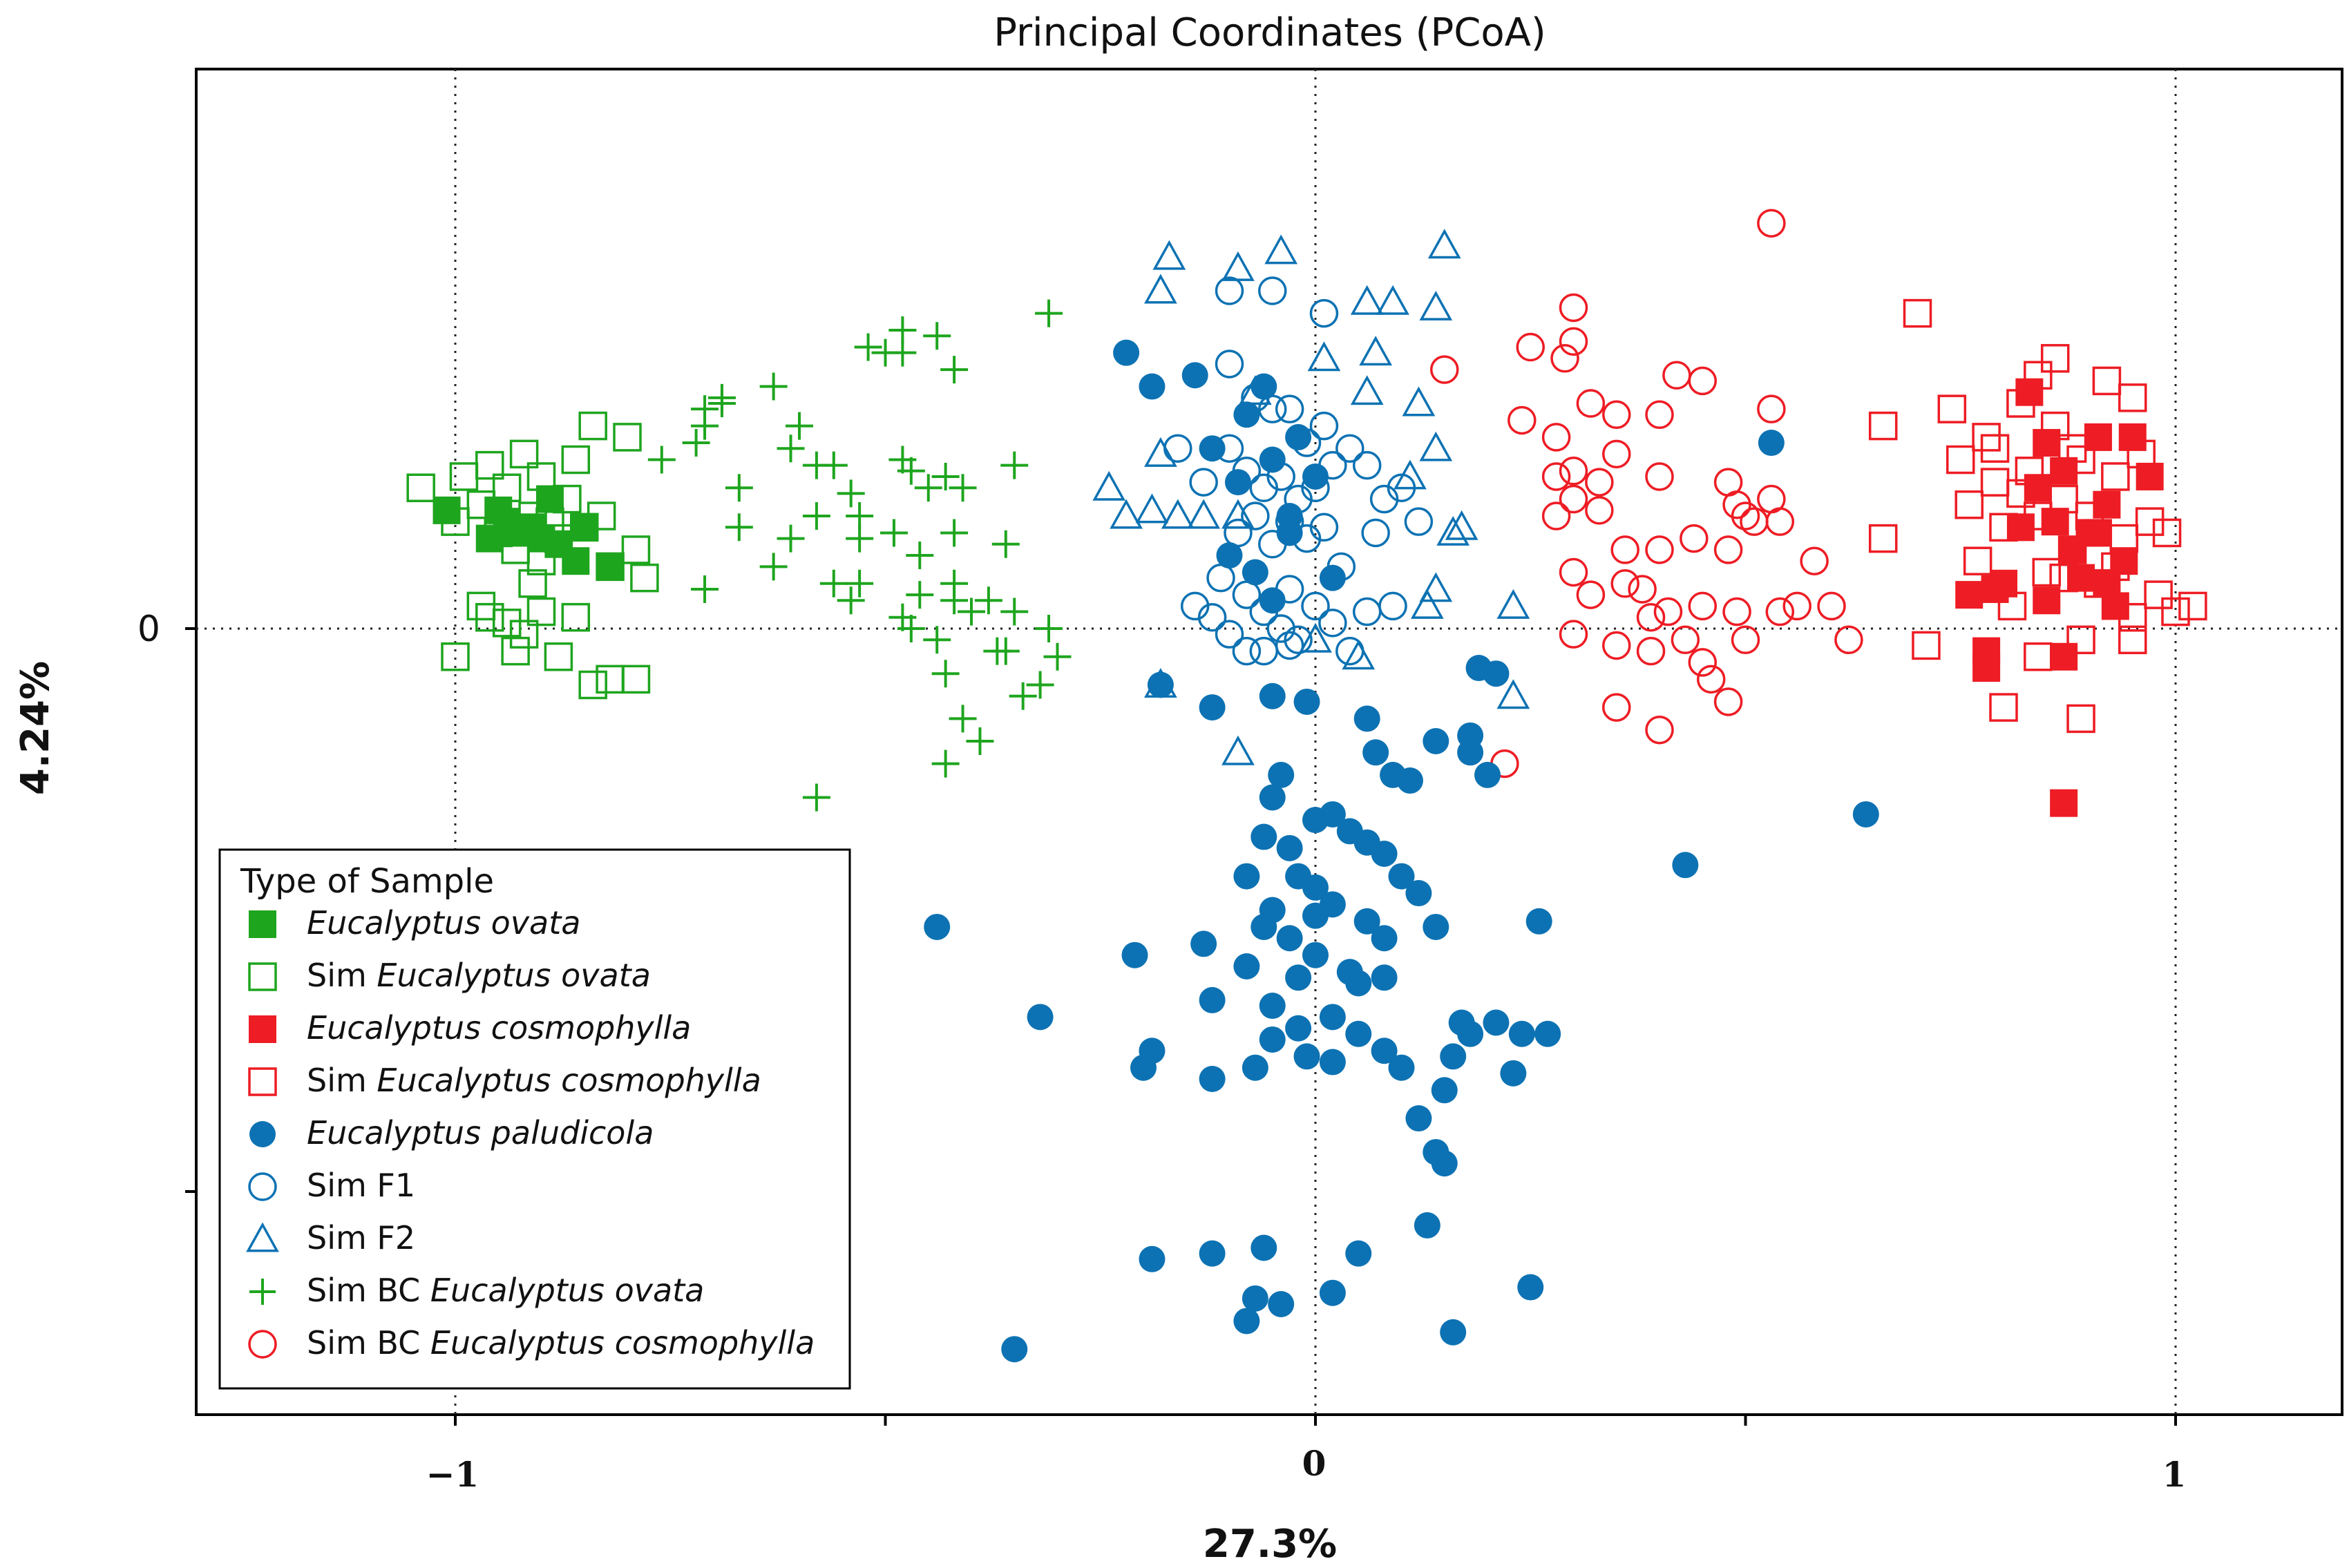 Image resolution: width=2349 pixels, height=1568 pixels. Describe the element at coordinates (361, 1185) in the screenshot. I see `legend-label: Sim F1` at that location.